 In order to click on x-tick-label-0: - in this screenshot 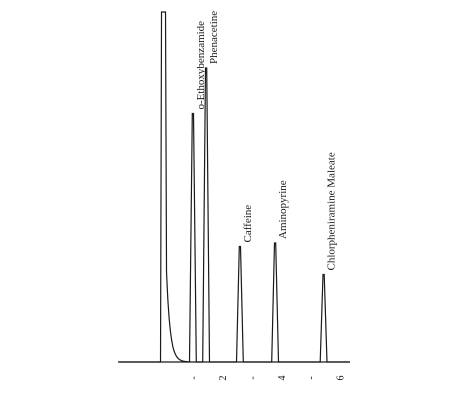, I will do `click(194, 377)`.